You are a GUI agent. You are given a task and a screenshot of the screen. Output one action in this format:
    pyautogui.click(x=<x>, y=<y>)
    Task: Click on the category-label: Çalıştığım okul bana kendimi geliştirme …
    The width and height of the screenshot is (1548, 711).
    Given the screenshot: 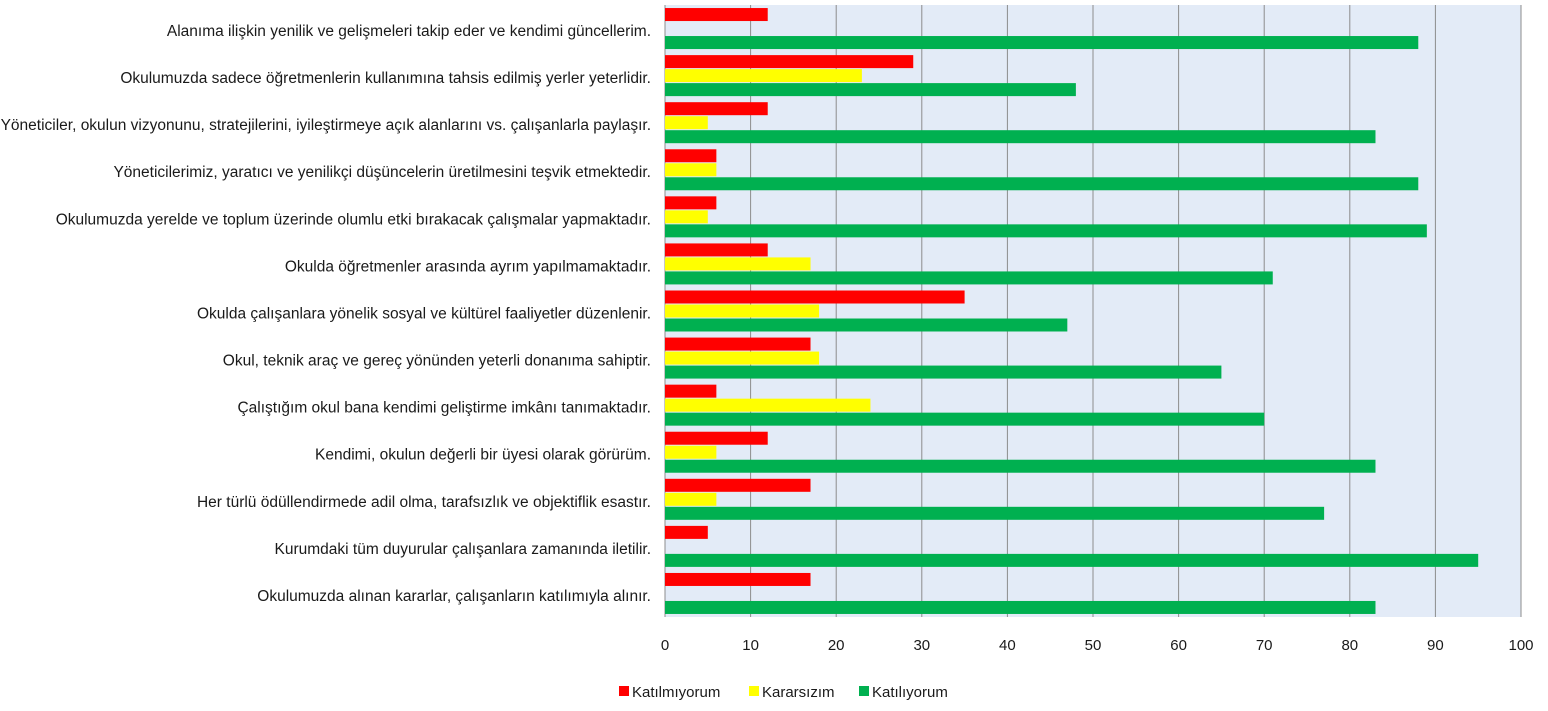 What is the action you would take?
    pyautogui.click(x=444, y=408)
    